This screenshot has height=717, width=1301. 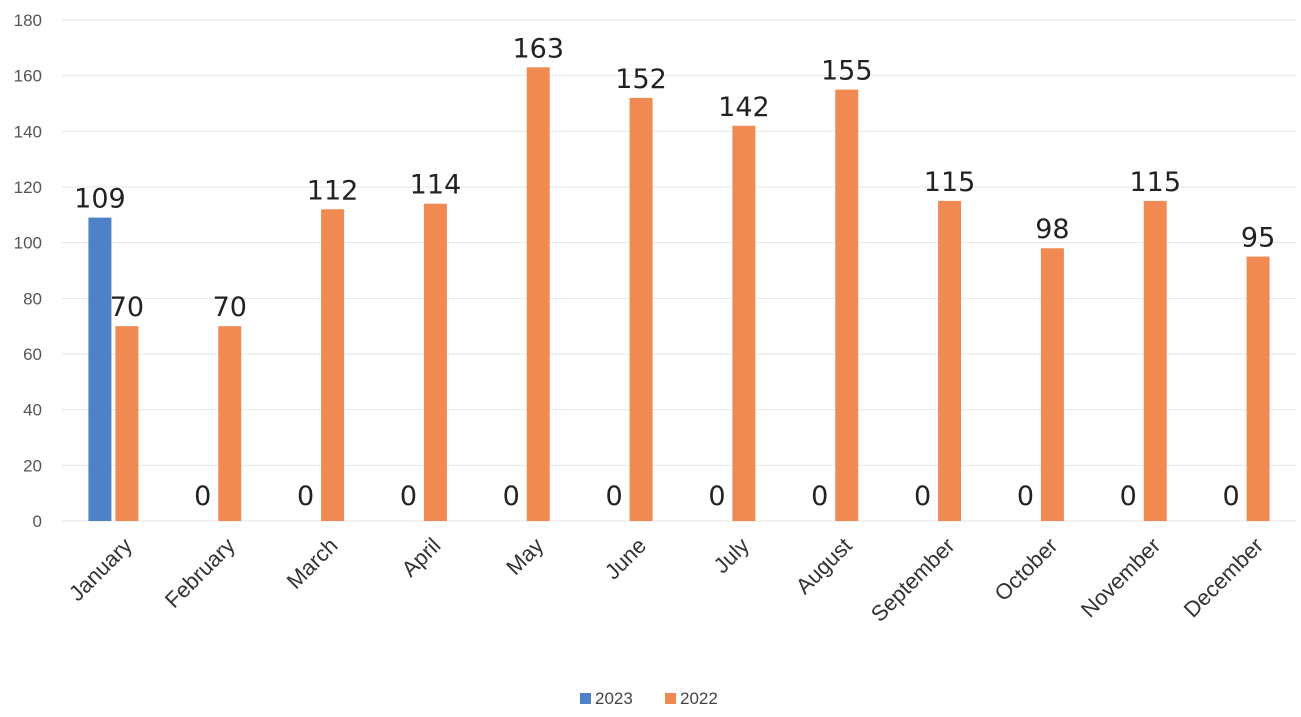 I want to click on data-label-2022-july: 142, so click(x=744, y=107).